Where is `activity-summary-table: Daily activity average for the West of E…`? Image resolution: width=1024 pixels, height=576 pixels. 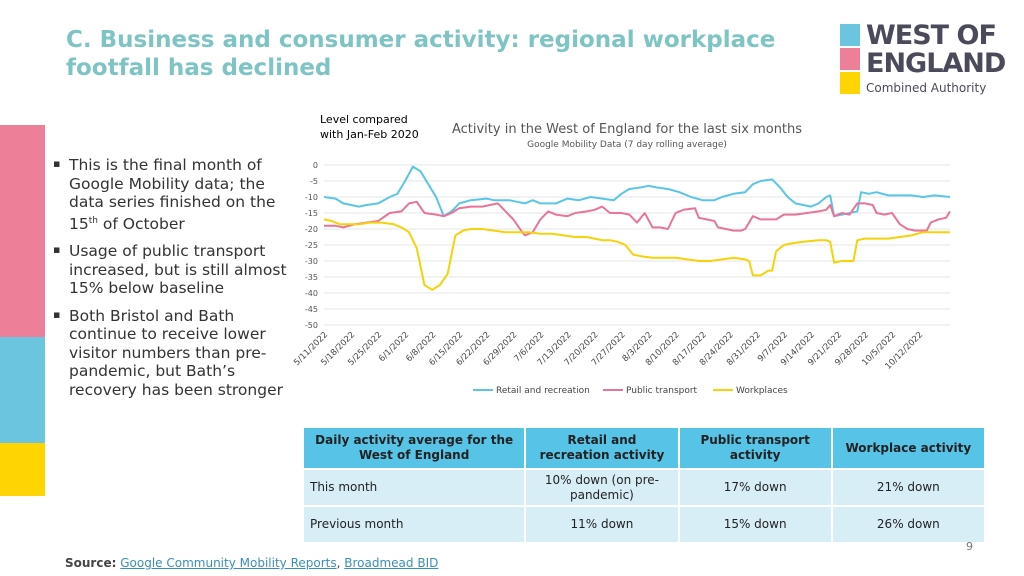 activity-summary-table: Daily activity average for the West of E… is located at coordinates (644, 485).